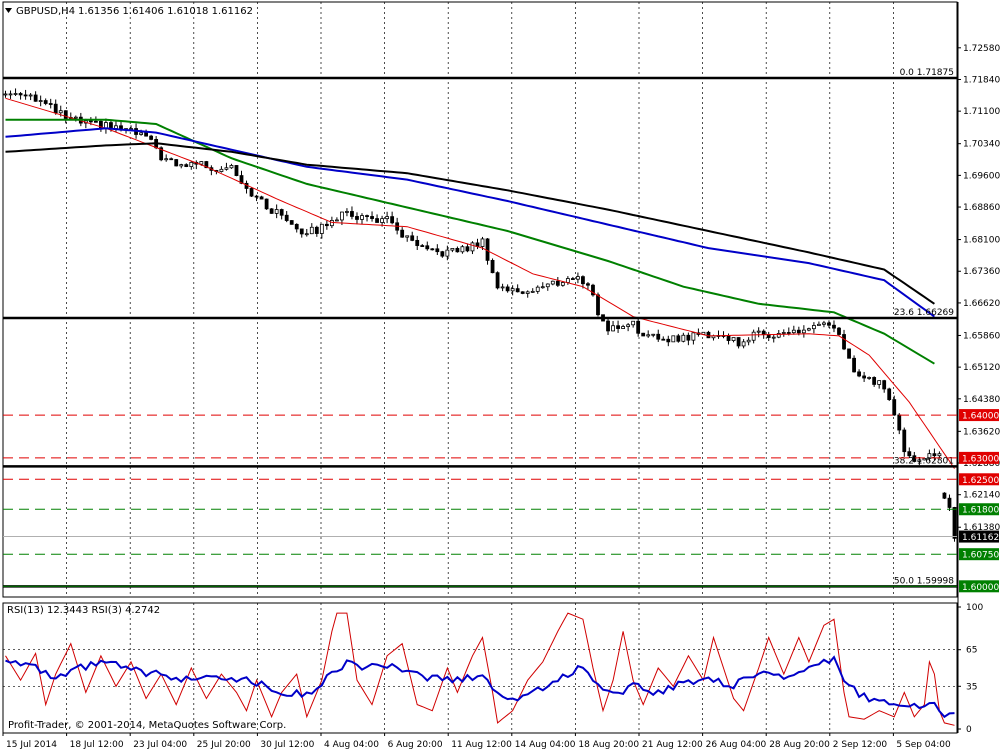 This screenshot has width=1000, height=750. I want to click on ohlc-readout: 1.61356 1.61406 1.61018 1.61162, so click(165, 11).